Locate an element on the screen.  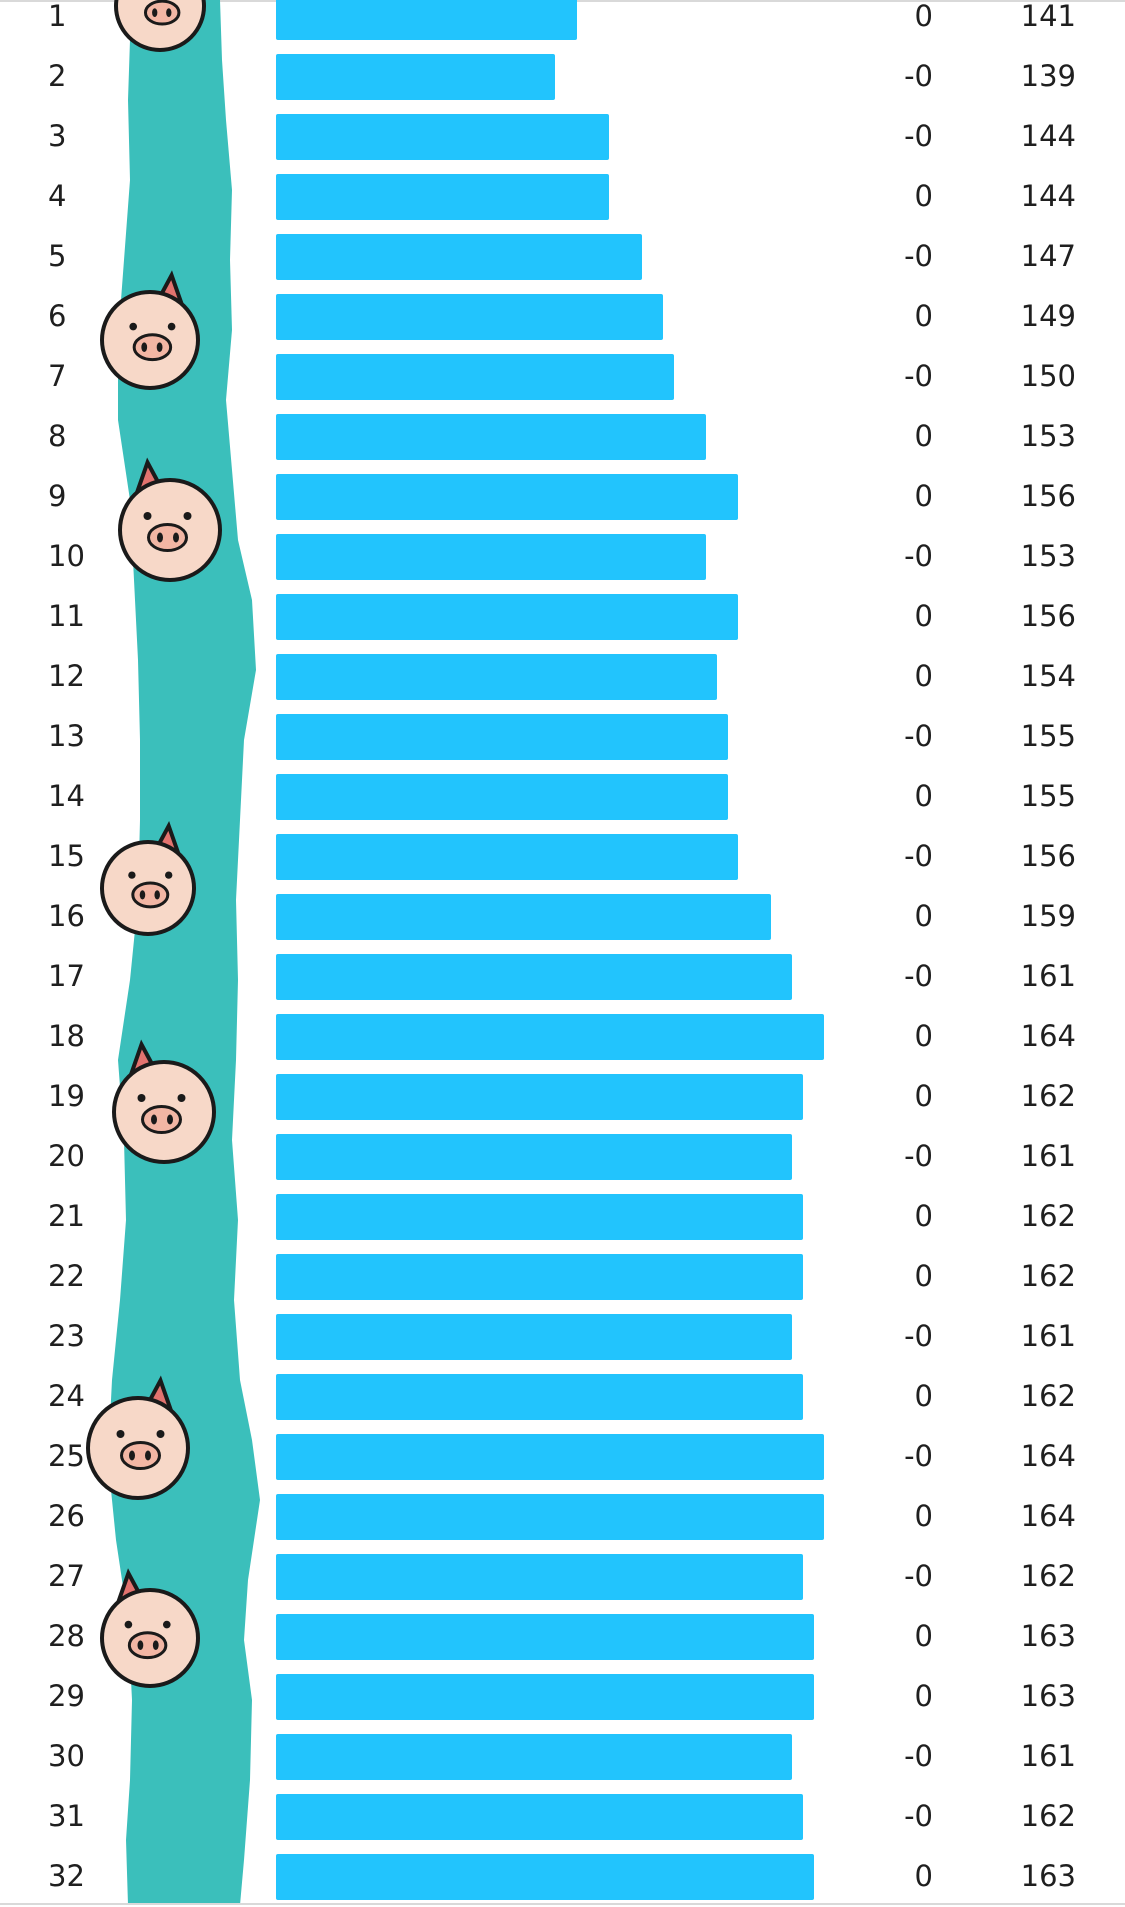
category-label: 6 is located at coordinates (57, 316).